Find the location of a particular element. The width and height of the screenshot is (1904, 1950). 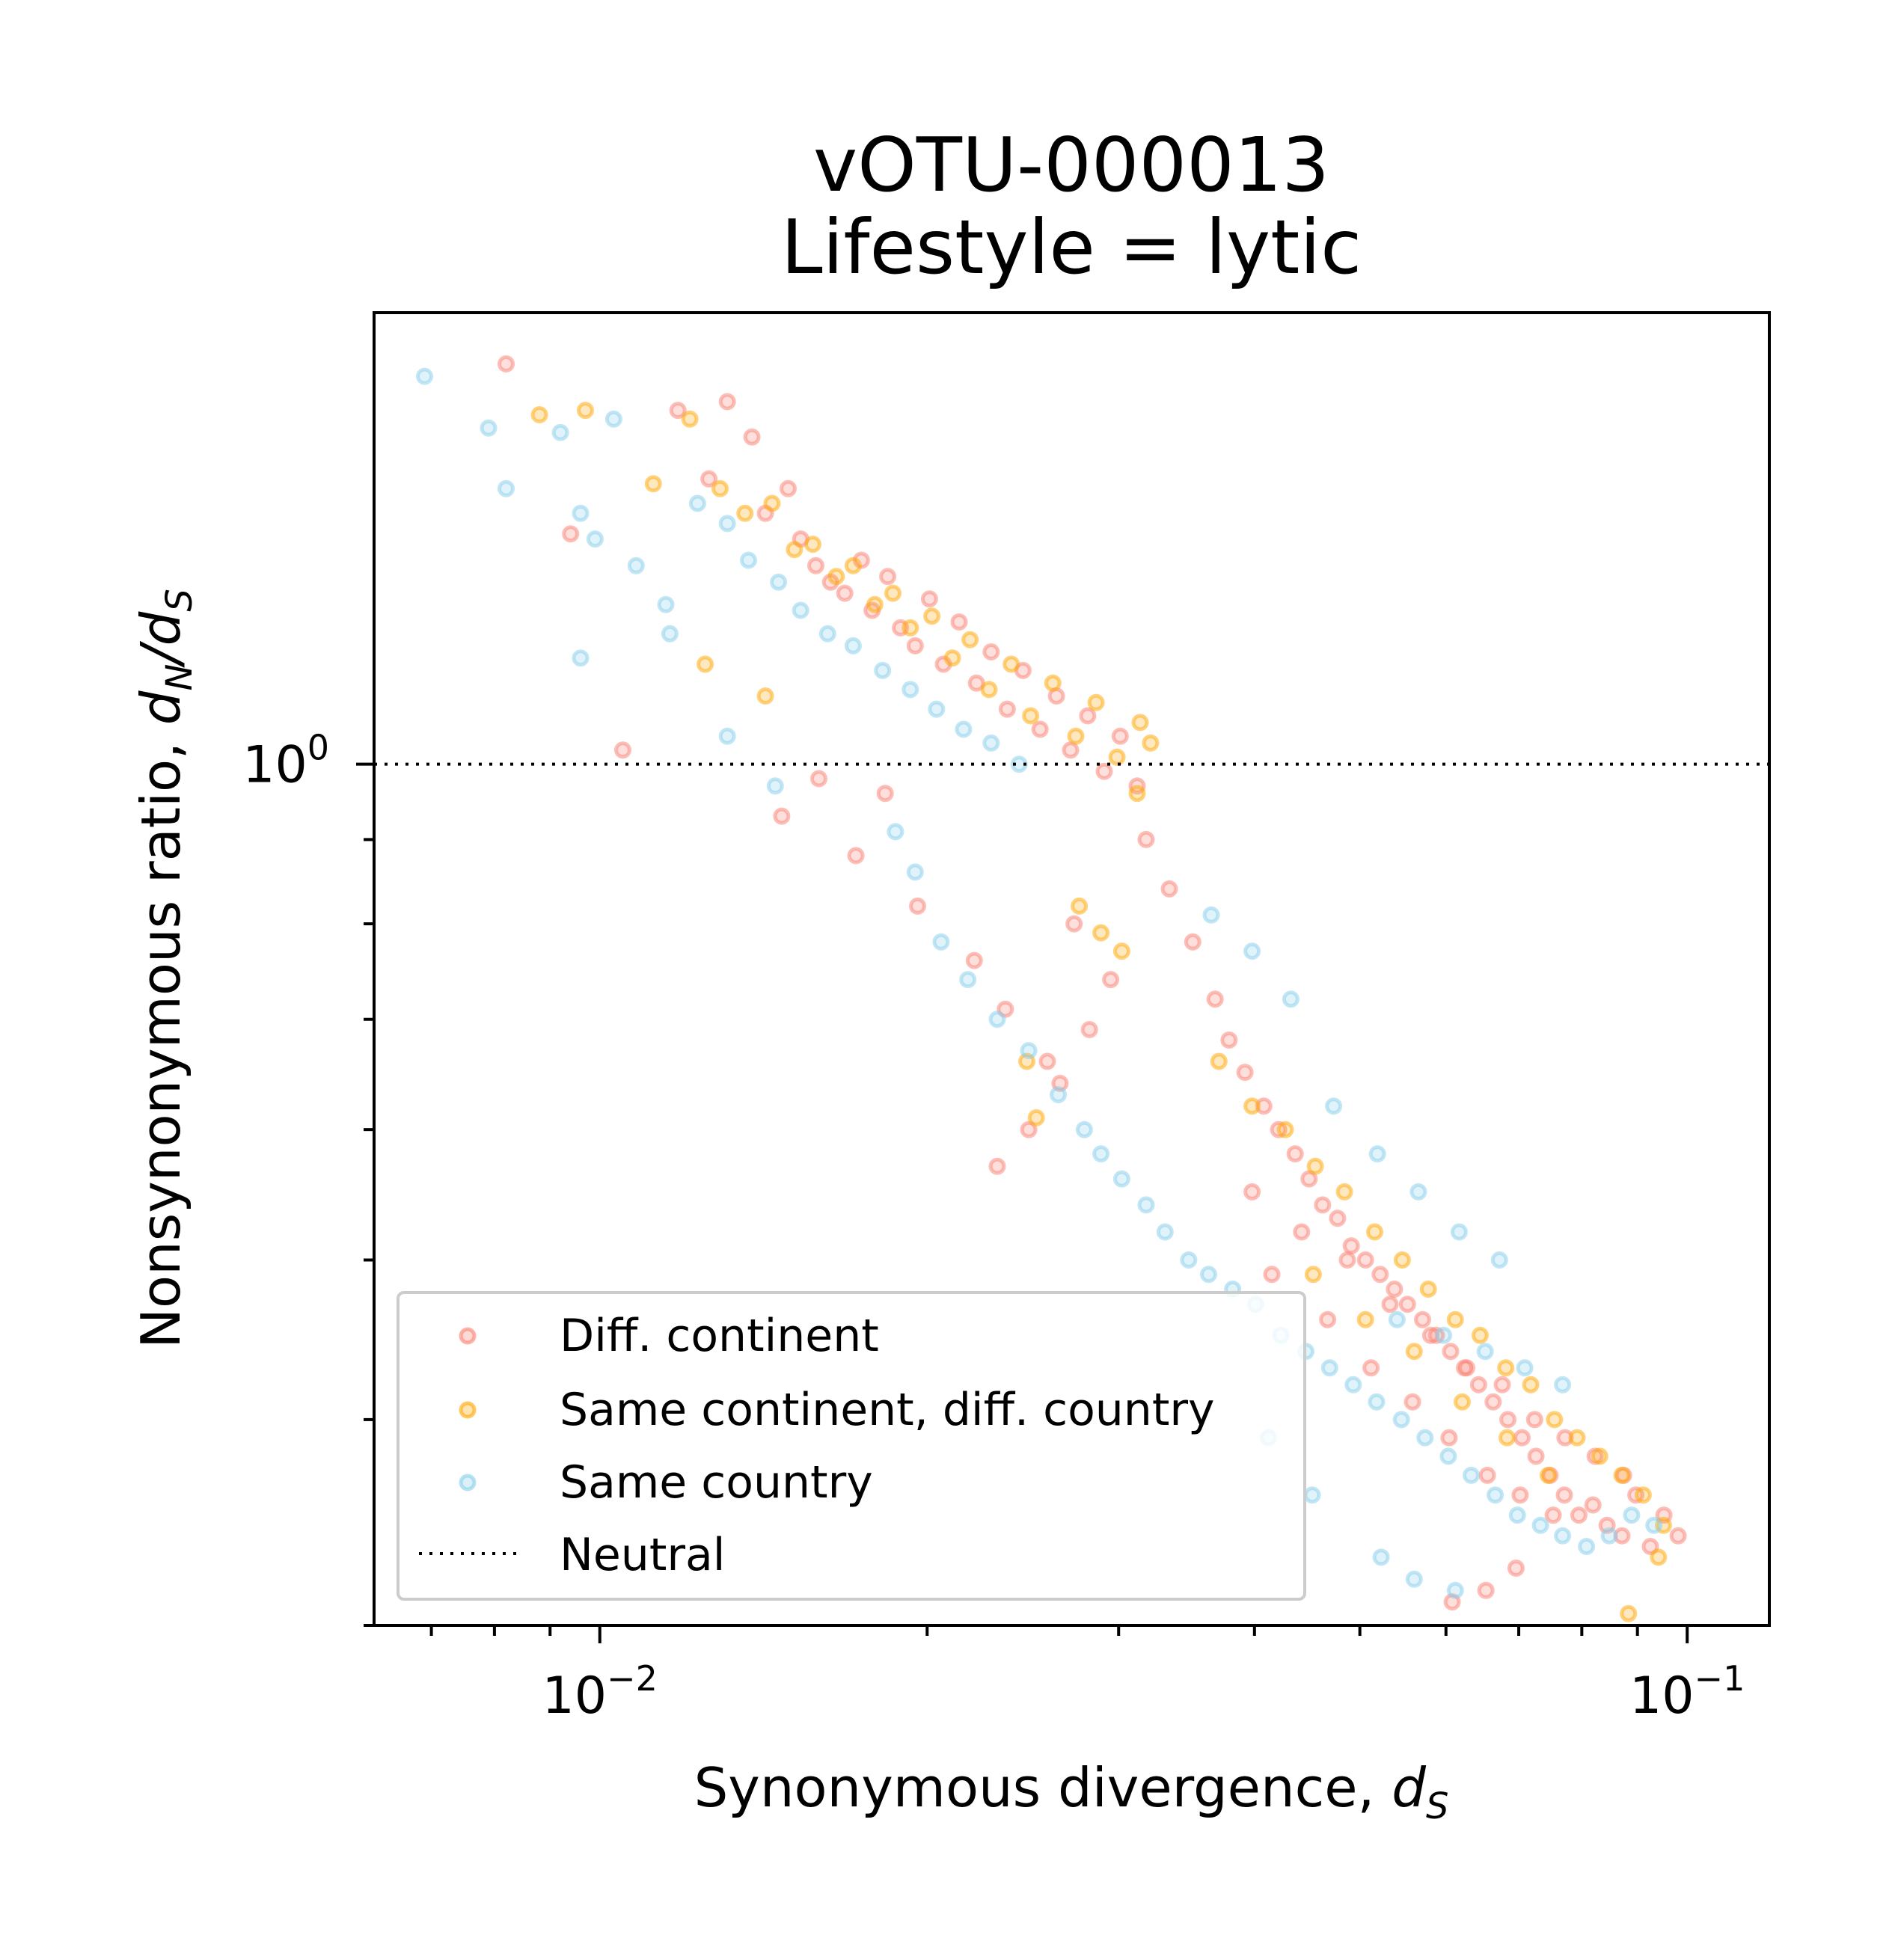

x-tick-label-1e-2: 10−2 is located at coordinates (600, 1692).